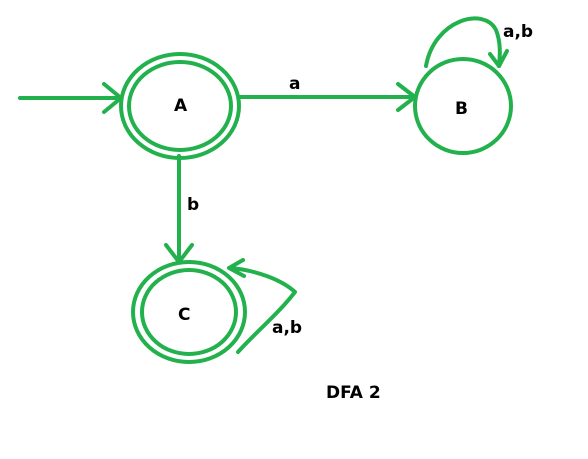 This screenshot has width=588, height=459. Describe the element at coordinates (294, 84) in the screenshot. I see `transition-a-to-b-label: a` at that location.